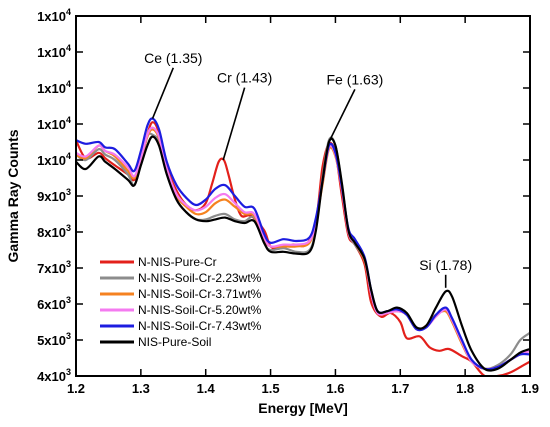 Image resolution: width=550 pixels, height=427 pixels. I want to click on x-tick-label: 1.2, so click(76, 388).